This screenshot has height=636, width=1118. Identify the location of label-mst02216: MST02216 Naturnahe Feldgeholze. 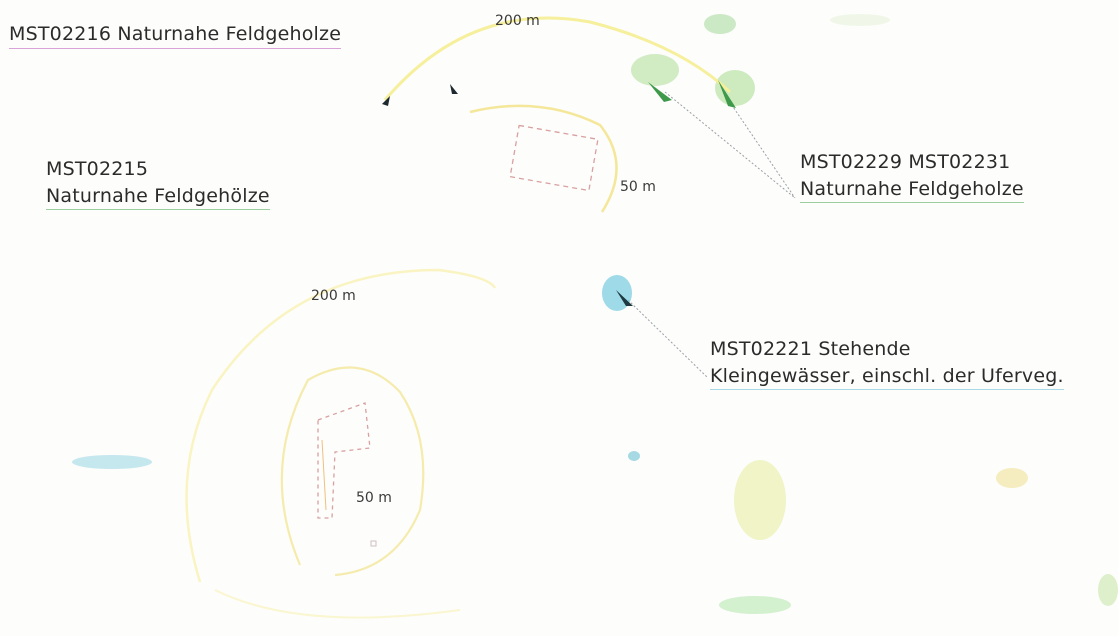
(175, 35).